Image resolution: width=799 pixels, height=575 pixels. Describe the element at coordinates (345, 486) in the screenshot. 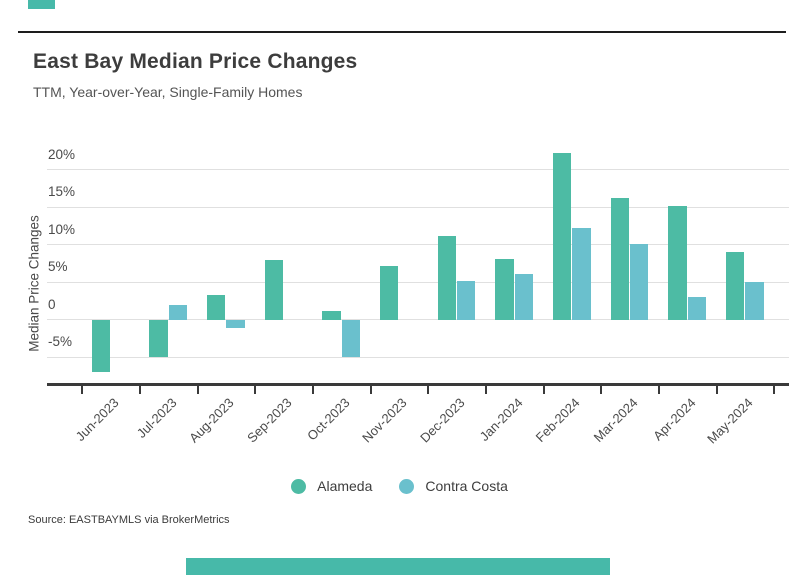

I see `legend-label: Alameda` at that location.